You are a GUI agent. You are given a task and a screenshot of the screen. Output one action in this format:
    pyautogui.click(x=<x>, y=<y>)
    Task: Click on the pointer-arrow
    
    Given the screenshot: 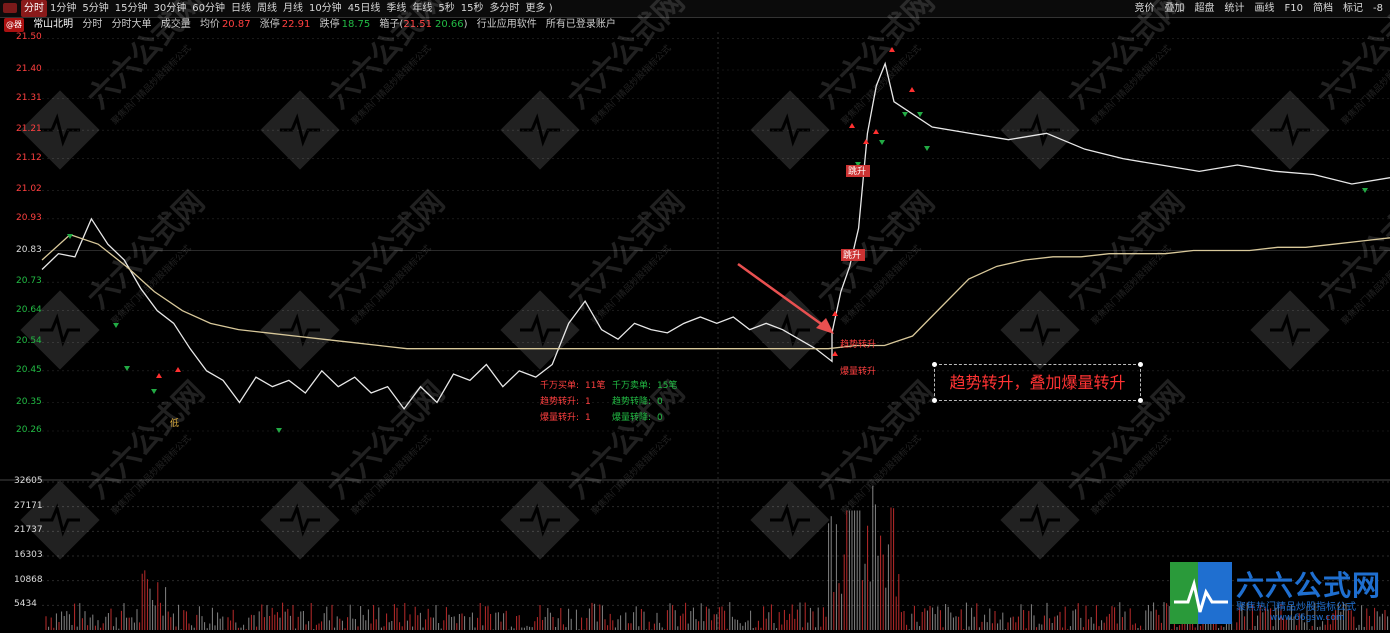 What is the action you would take?
    pyautogui.click(x=781, y=295)
    